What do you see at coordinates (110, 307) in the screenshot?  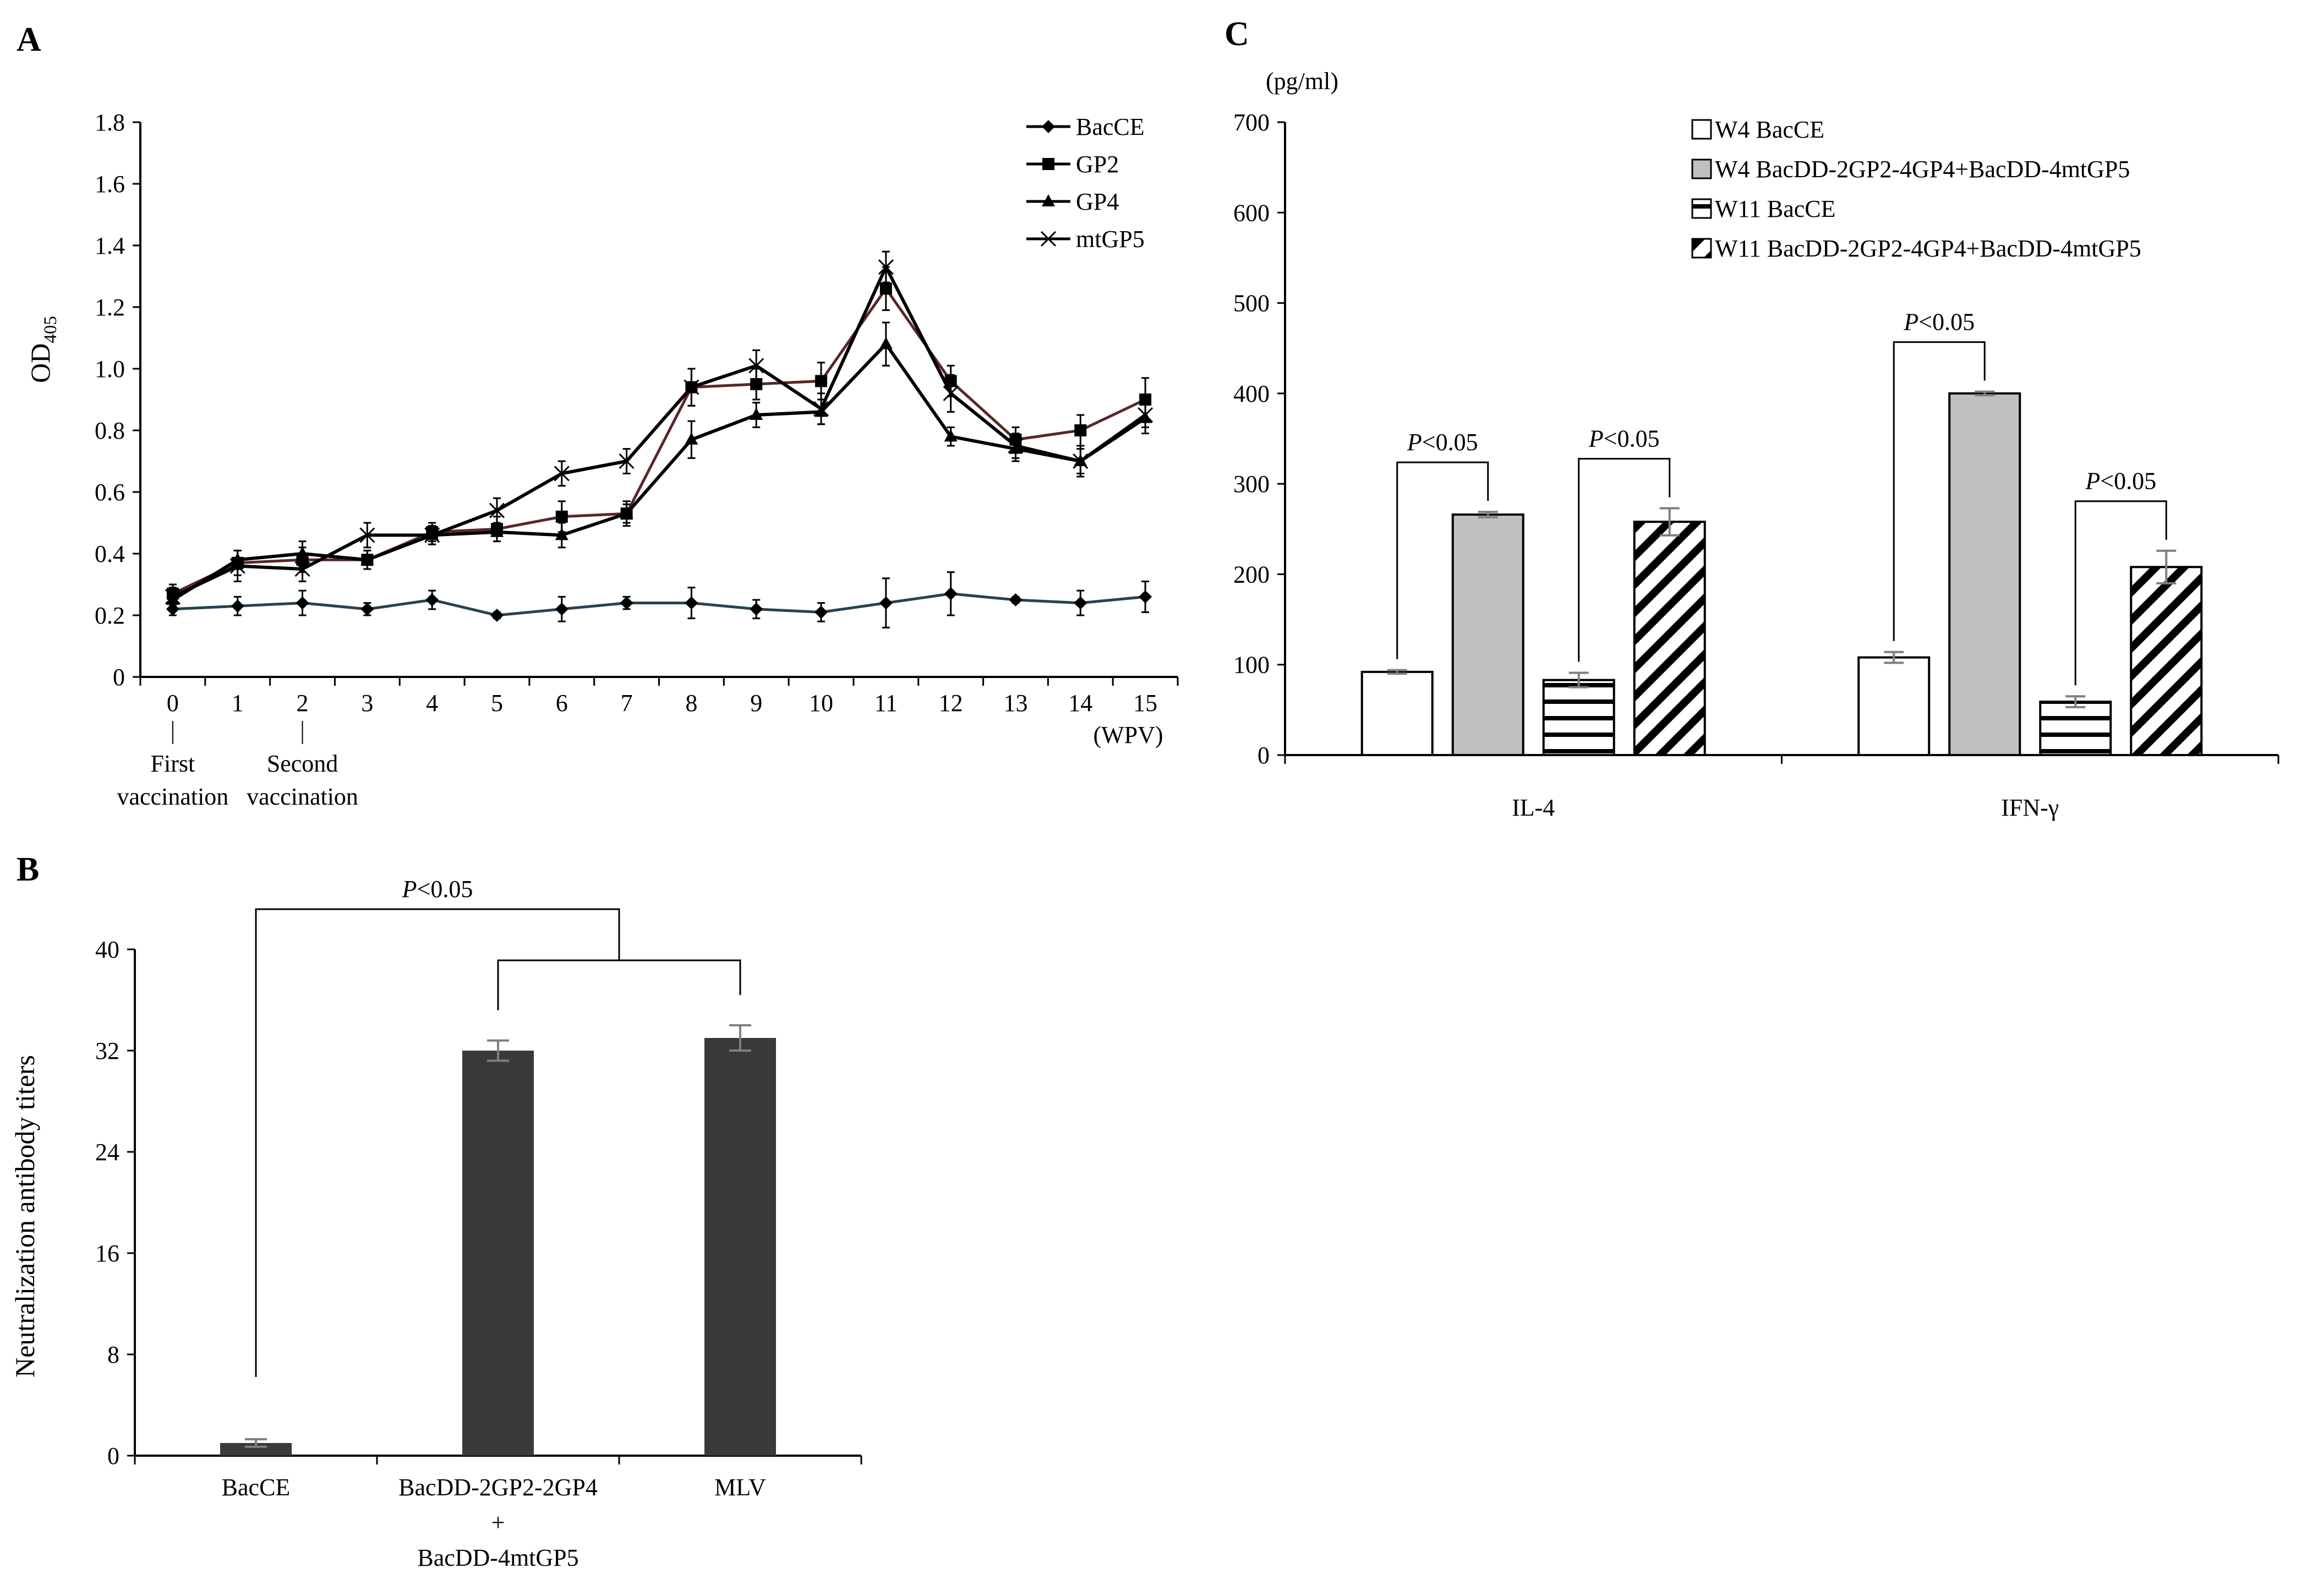 I see `chart-a-y-tick-label: 1.2` at bounding box center [110, 307].